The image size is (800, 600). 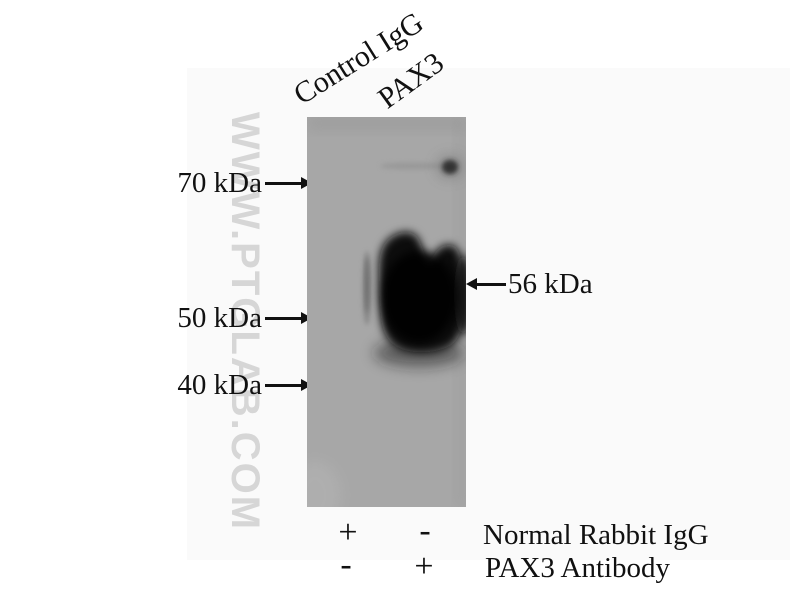 What do you see at coordinates (324, 484) in the screenshot?
I see `blot-corner-light` at bounding box center [324, 484].